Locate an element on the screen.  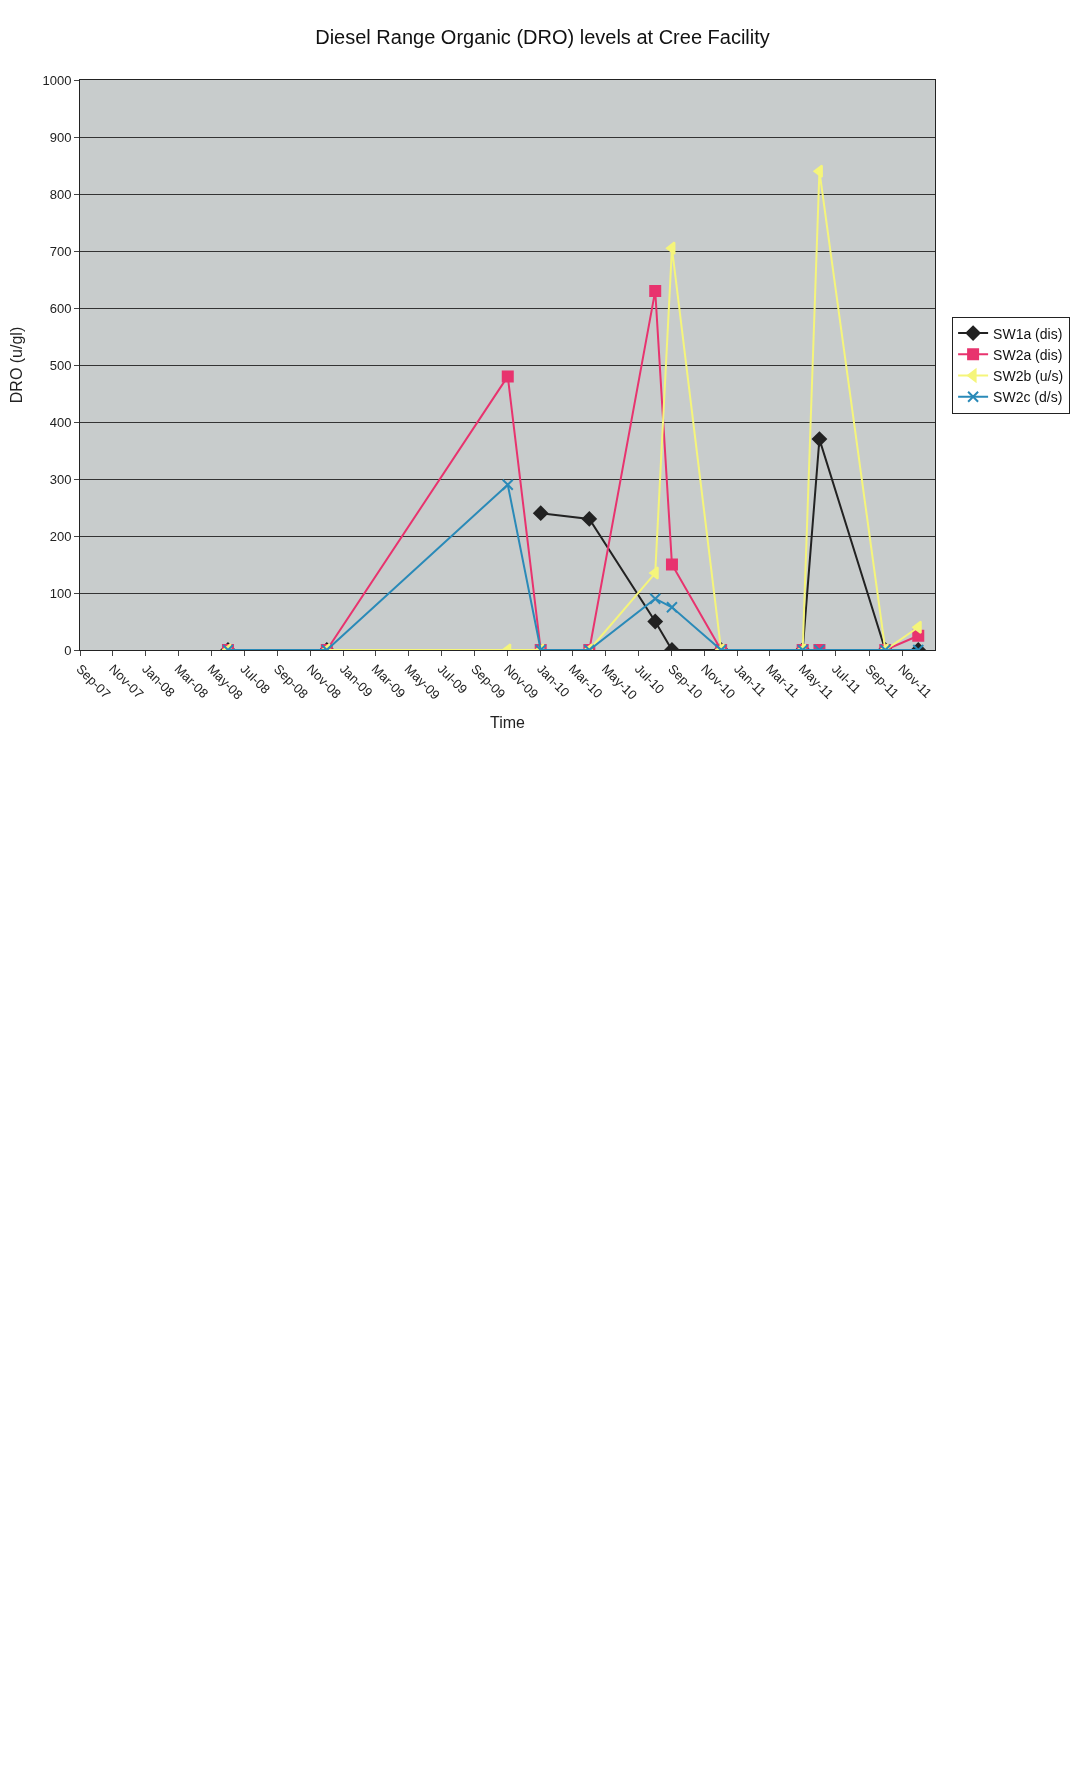
legend-label: SW1a (dis) is located at coordinates (1028, 333).